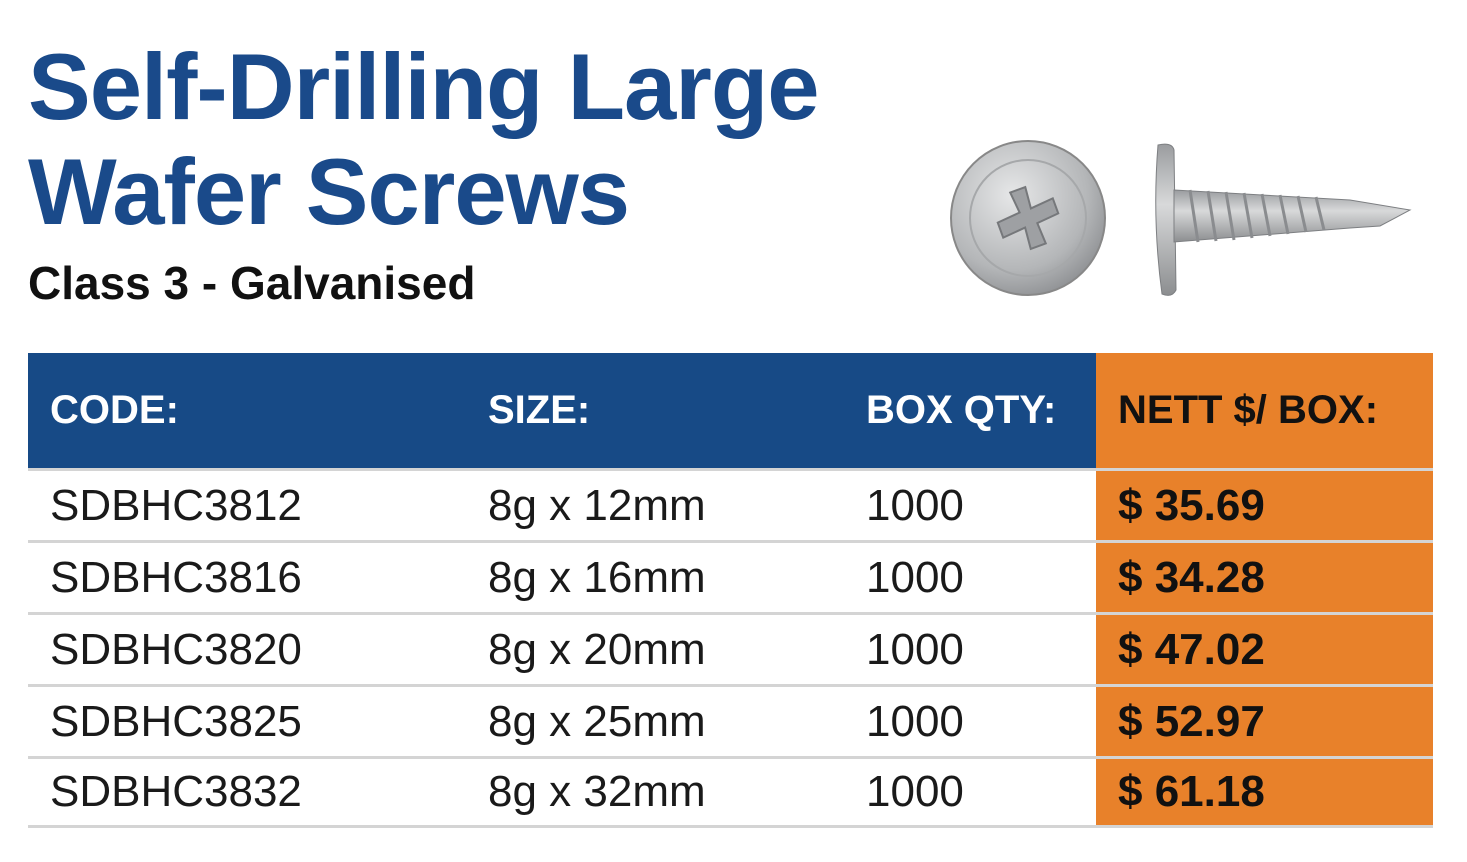 The width and height of the screenshot is (1467, 862). I want to click on table-cell: SDBHC3825, so click(176, 721).